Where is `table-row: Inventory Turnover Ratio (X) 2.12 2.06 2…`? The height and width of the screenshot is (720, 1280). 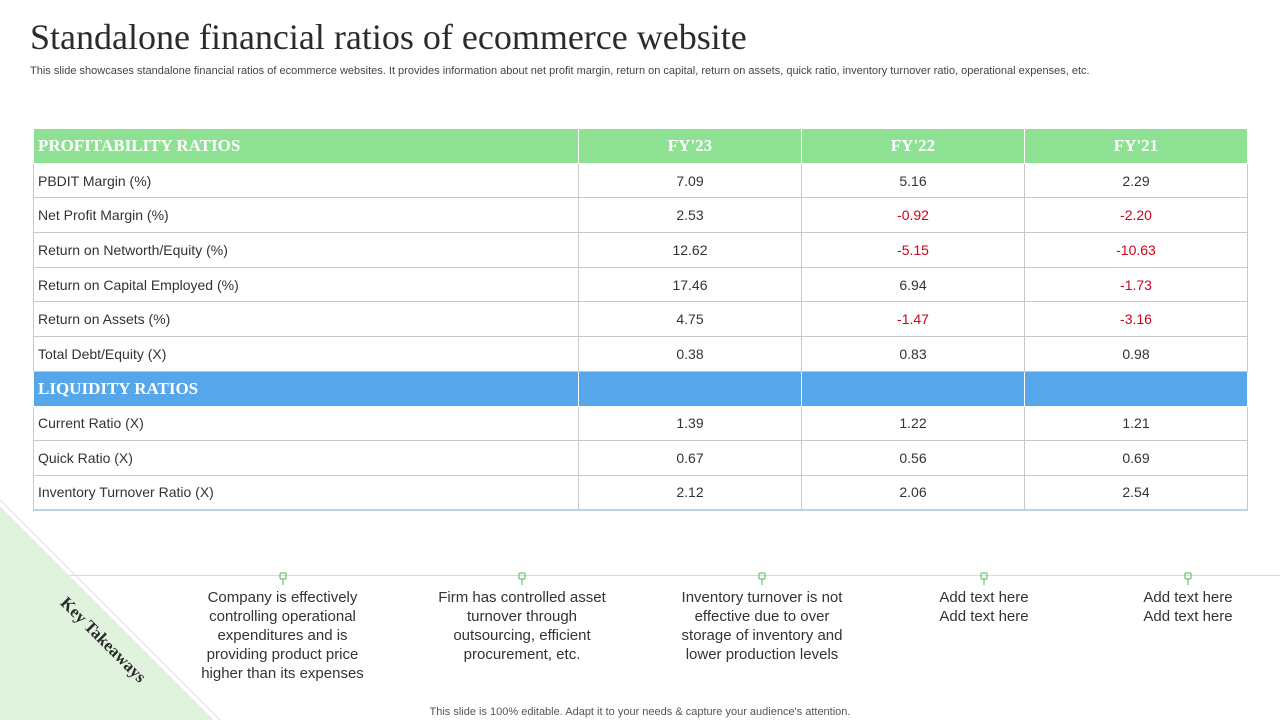
table-row: Inventory Turnover Ratio (X) 2.12 2.06 2… is located at coordinates (640, 493).